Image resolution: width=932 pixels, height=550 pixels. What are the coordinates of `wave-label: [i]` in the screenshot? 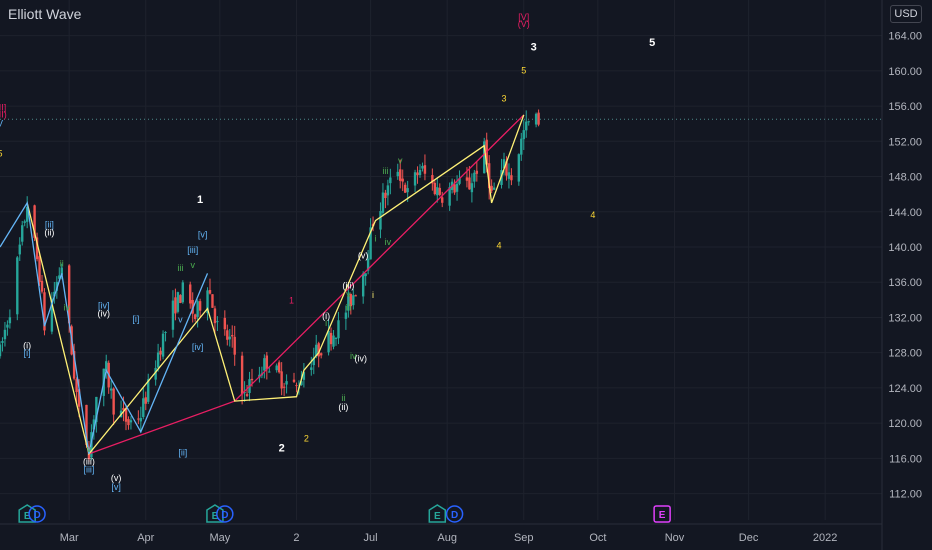 It's located at (135, 319).